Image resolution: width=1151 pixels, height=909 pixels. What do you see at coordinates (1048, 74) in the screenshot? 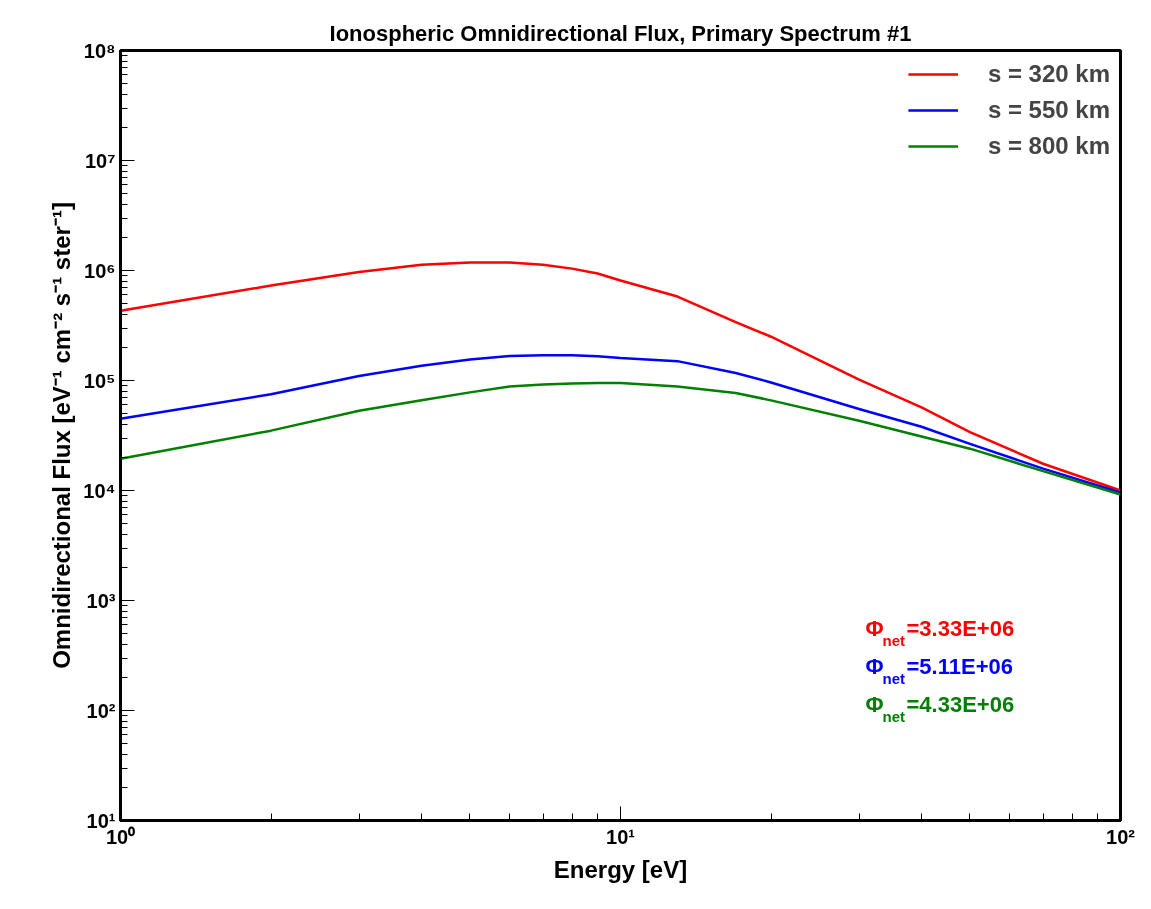
I see `legend-label: s = 320 km` at bounding box center [1048, 74].